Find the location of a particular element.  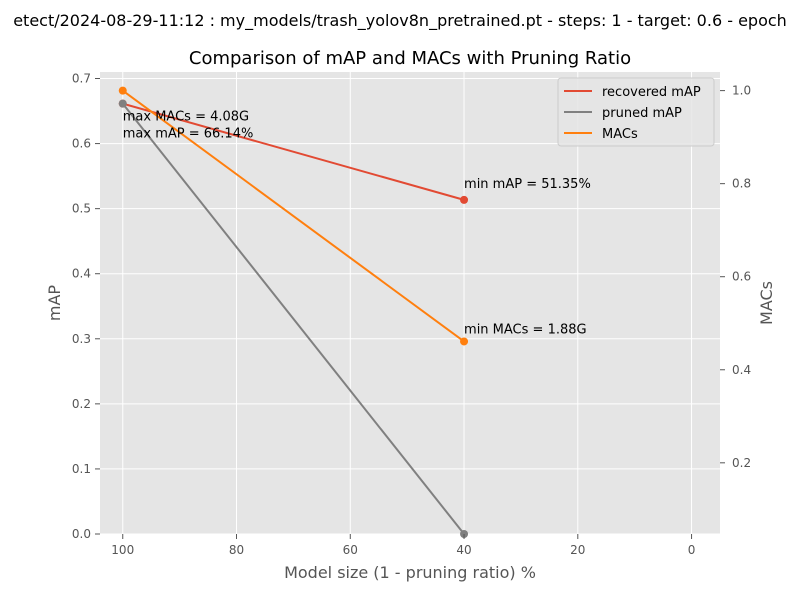

legend-label: pruned mAP is located at coordinates (642, 113).